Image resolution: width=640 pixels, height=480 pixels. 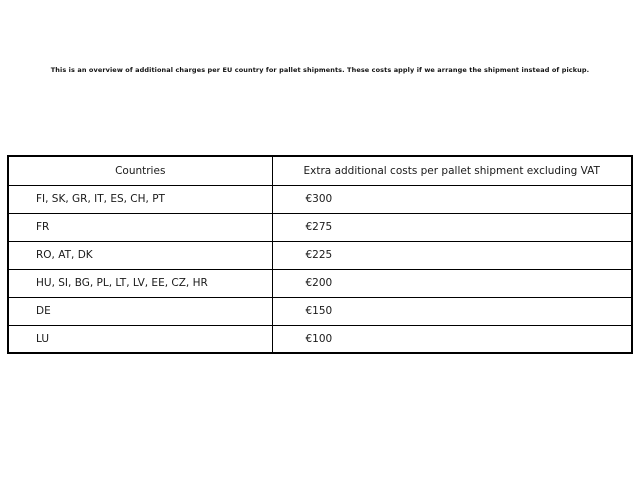 I want to click on cost-cell: €275, so click(x=452, y=227).